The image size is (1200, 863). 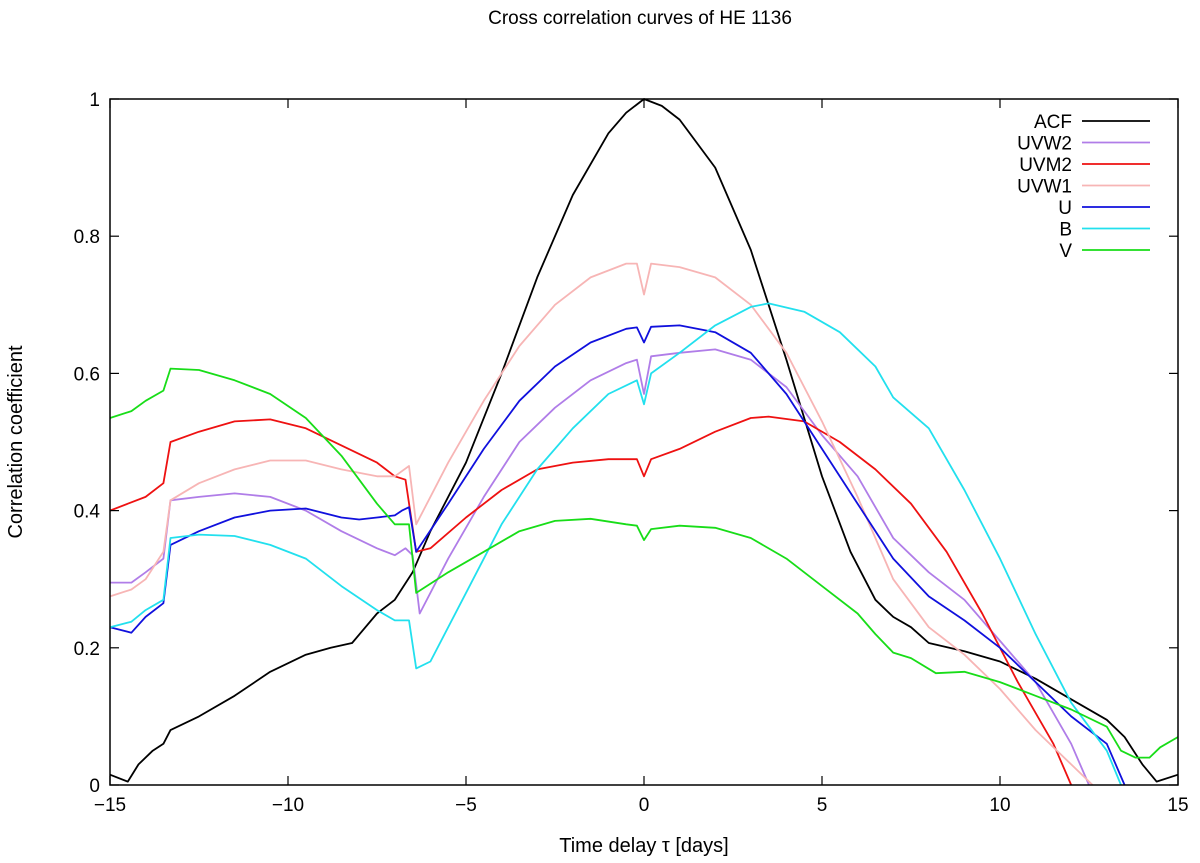 I want to click on chart-title: Cross correlation curves of HE 1136, so click(x=640, y=18).